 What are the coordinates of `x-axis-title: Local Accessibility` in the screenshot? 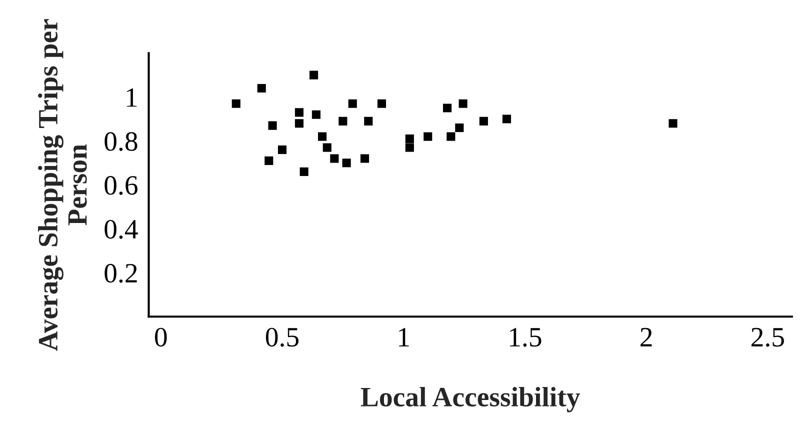 It's located at (470, 399).